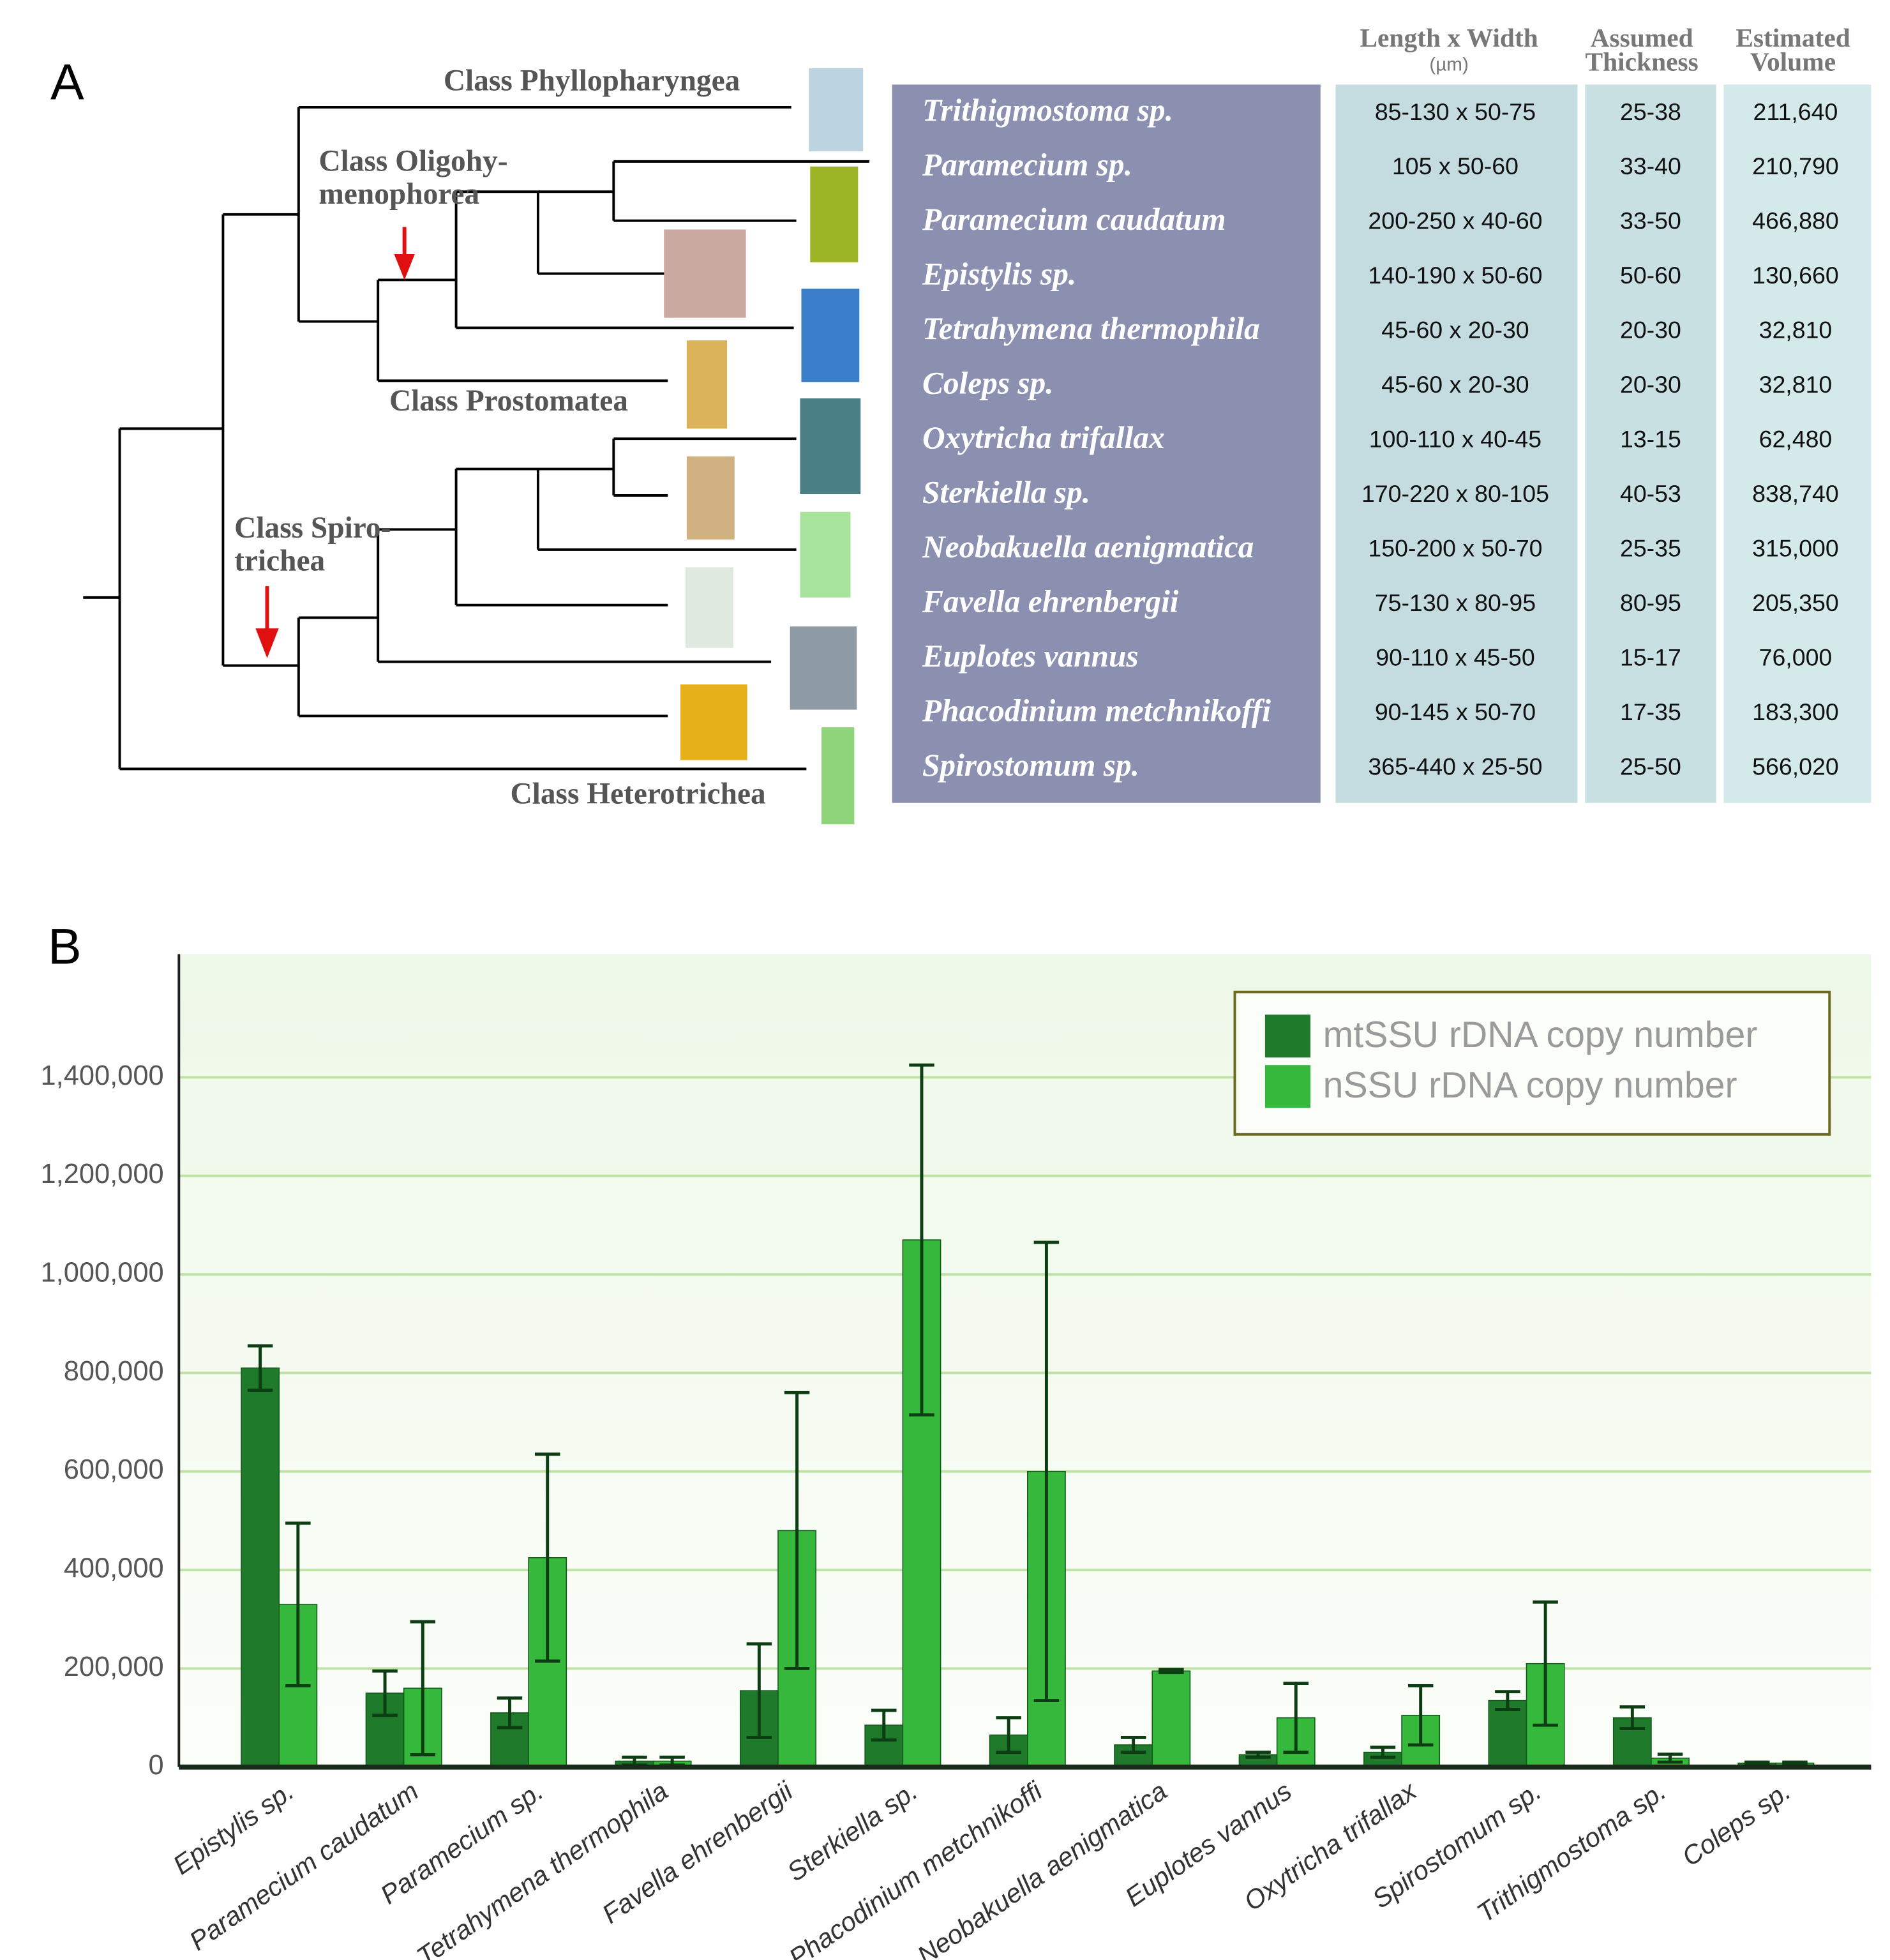  Describe the element at coordinates (1795, 766) in the screenshot. I see `table-cell: 566,020` at that location.